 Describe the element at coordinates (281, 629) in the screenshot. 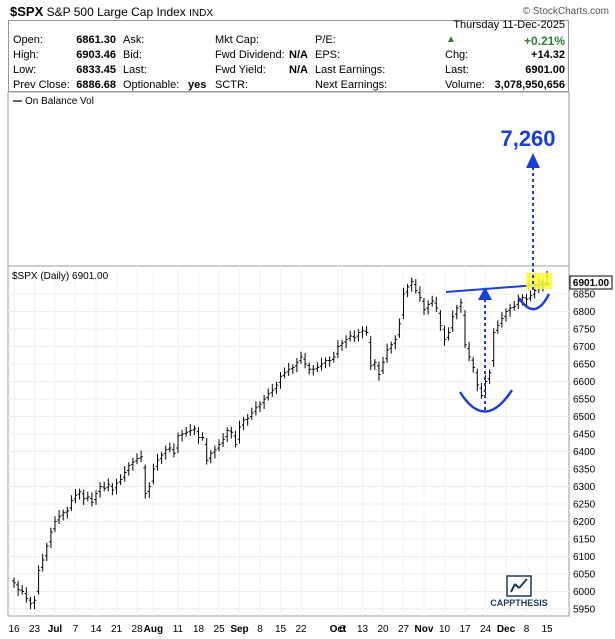

I see `x-tick-label: 15` at that location.